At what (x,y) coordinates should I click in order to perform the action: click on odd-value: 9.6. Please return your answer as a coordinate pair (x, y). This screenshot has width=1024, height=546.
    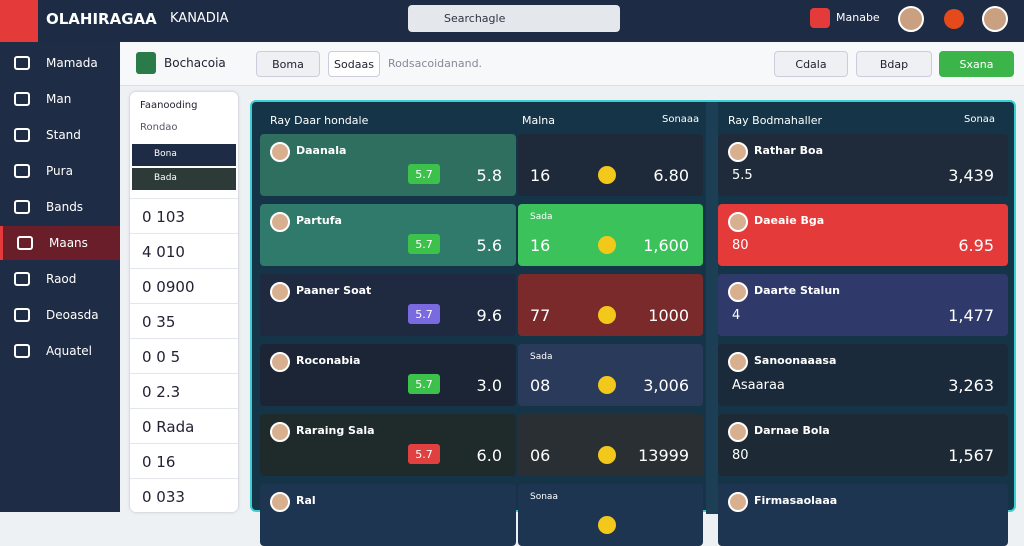
    Looking at the image, I should click on (489, 315).